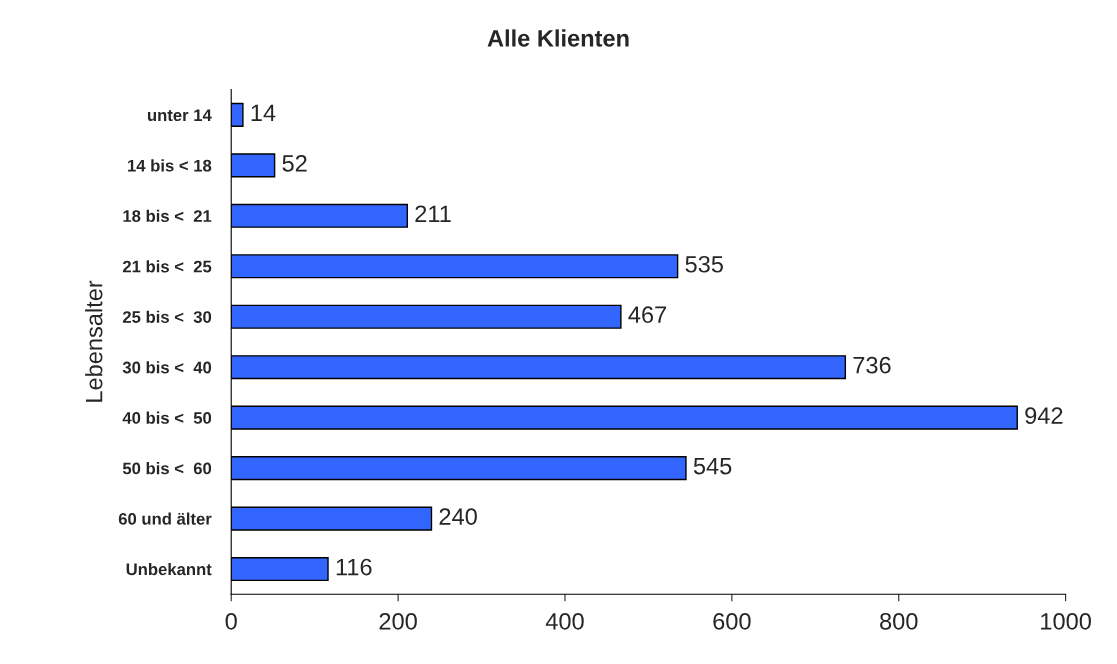 Image resolution: width=1117 pixels, height=664 pixels. Describe the element at coordinates (167, 468) in the screenshot. I see `y-tick-label: 50 bis < 60` at that location.